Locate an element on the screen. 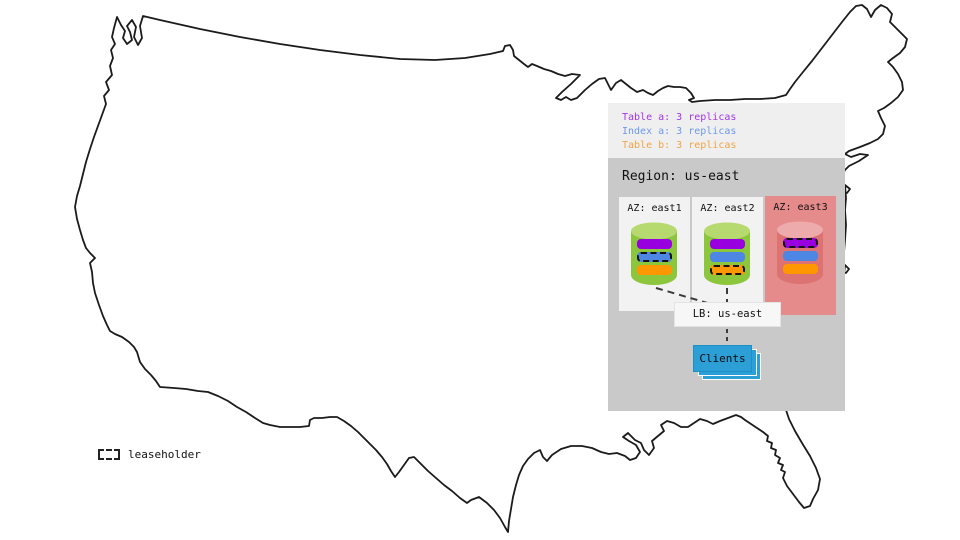 The height and width of the screenshot is (540, 960). legend-item-table-b: Table b: 3 replicas is located at coordinates (679, 145).